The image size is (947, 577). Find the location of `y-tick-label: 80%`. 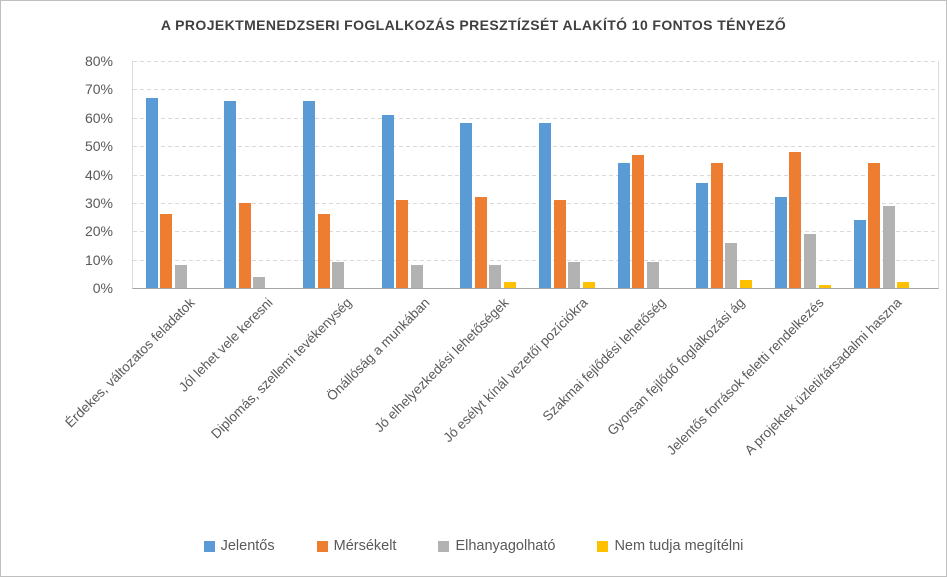

y-tick-label: 80% is located at coordinates (98, 61).